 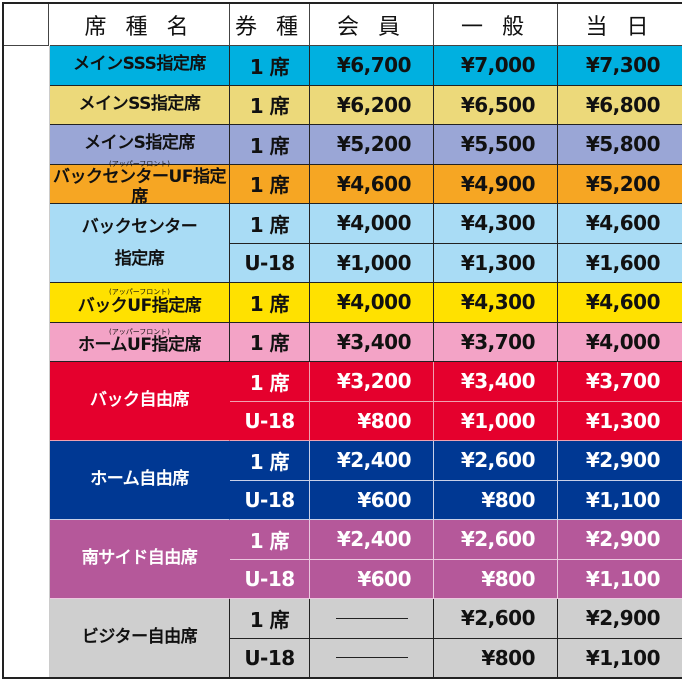 What do you see at coordinates (139, 305) in the screenshot?
I see `seat-name: バックUF指定席` at bounding box center [139, 305].